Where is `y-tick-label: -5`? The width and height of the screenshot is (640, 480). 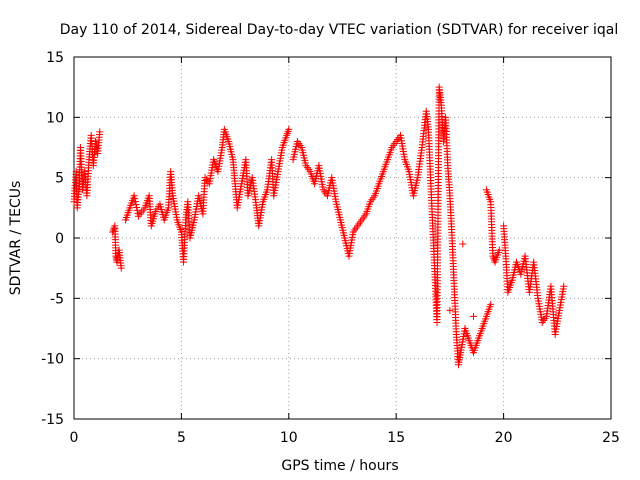
y-tick-label: -5 is located at coordinates (57, 299).